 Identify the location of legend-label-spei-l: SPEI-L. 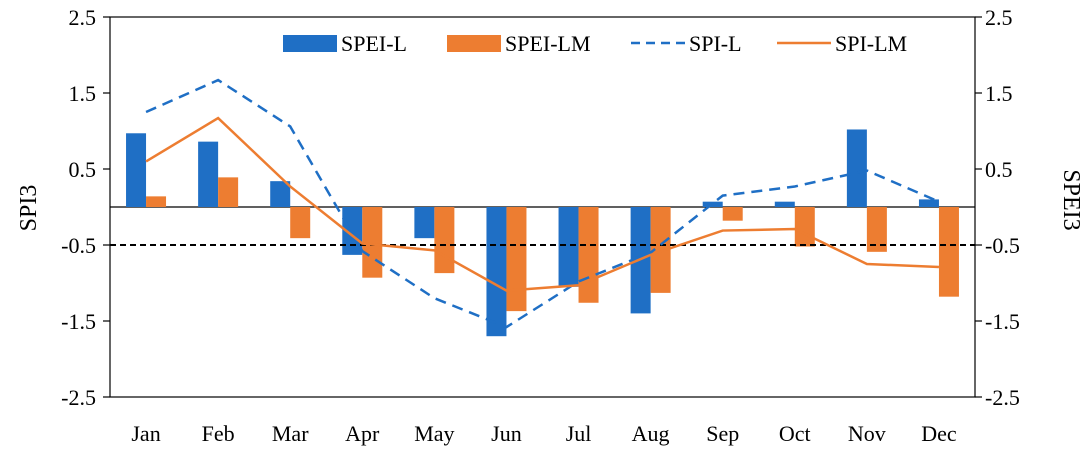
(374, 43).